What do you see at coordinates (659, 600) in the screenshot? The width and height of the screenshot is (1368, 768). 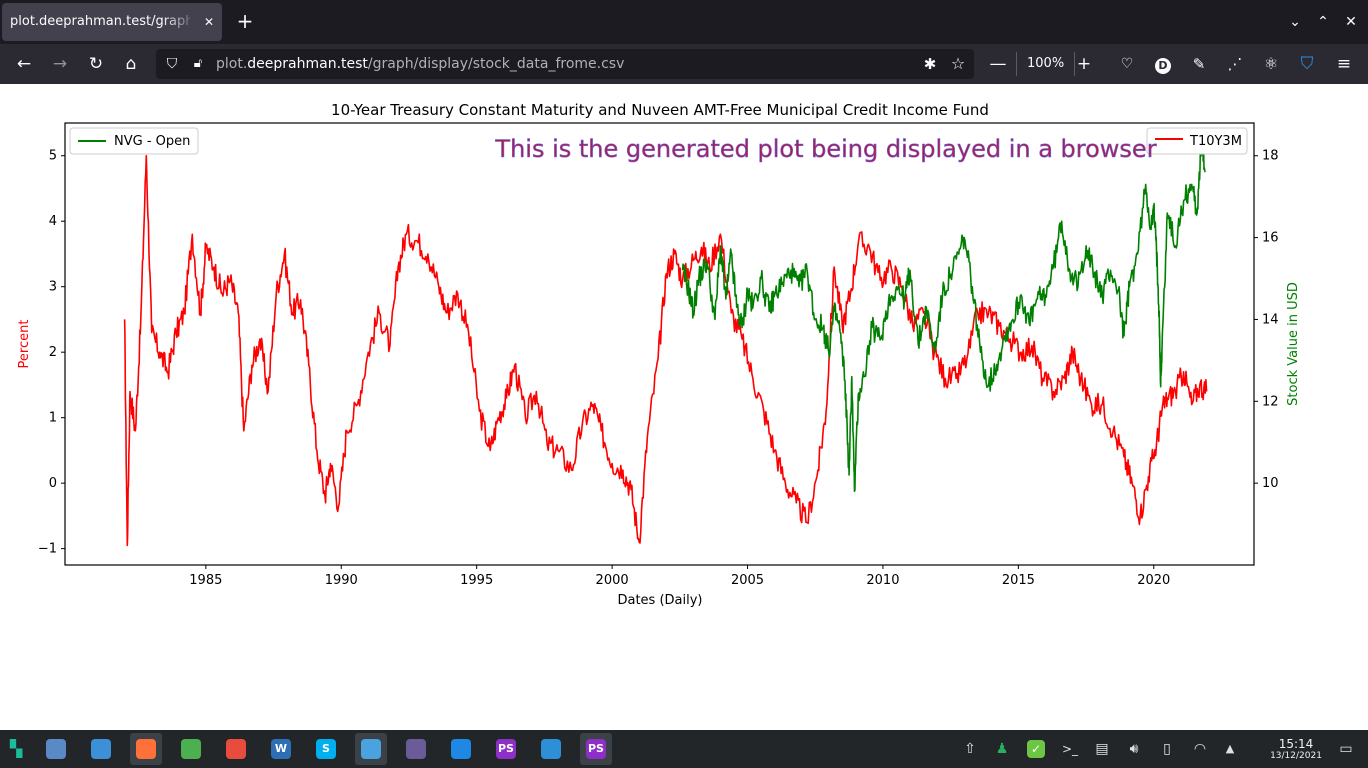 I see `x-axis-label: Dates (Daily)` at bounding box center [659, 600].